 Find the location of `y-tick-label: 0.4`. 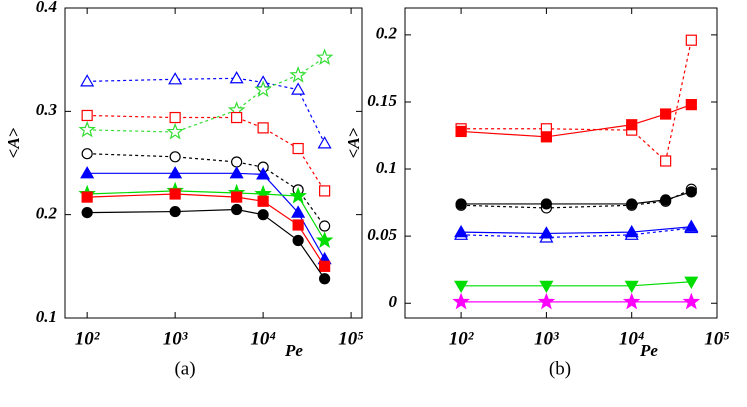

y-tick-label: 0.4 is located at coordinates (46, 8).